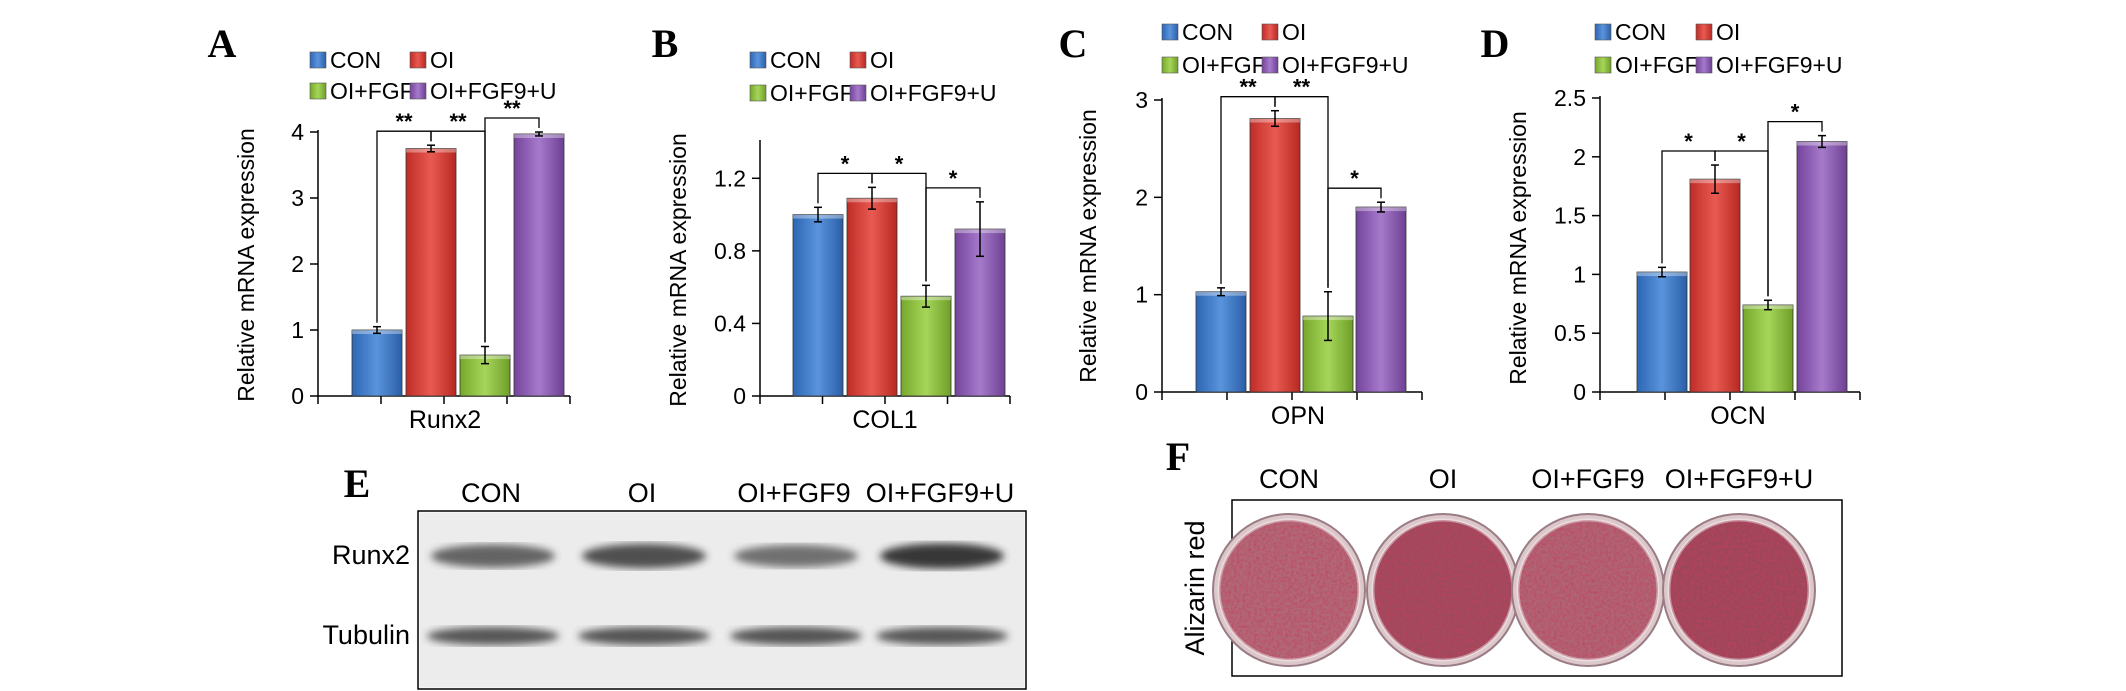 The height and width of the screenshot is (691, 2126). Describe the element at coordinates (1587, 479) in the screenshot. I see `dish-column-label: OI+FGF9` at that location.